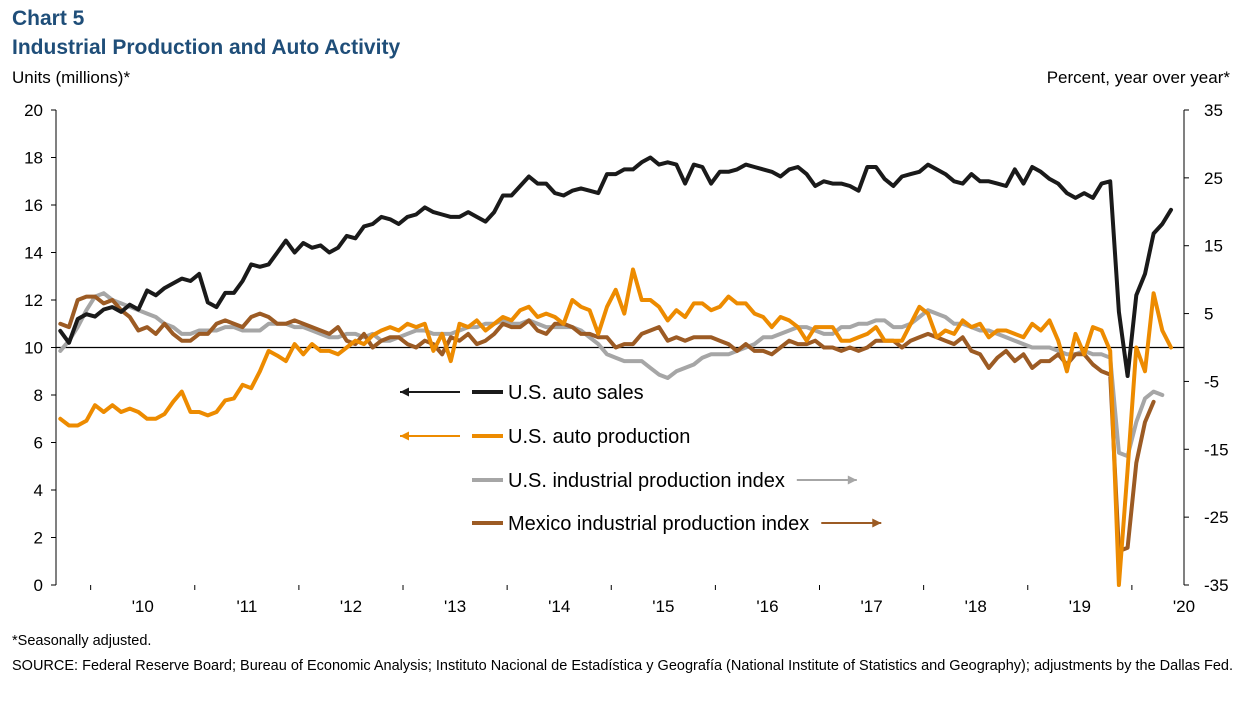  What do you see at coordinates (38, 585) in the screenshot?
I see `left-tick-label: 0` at bounding box center [38, 585].